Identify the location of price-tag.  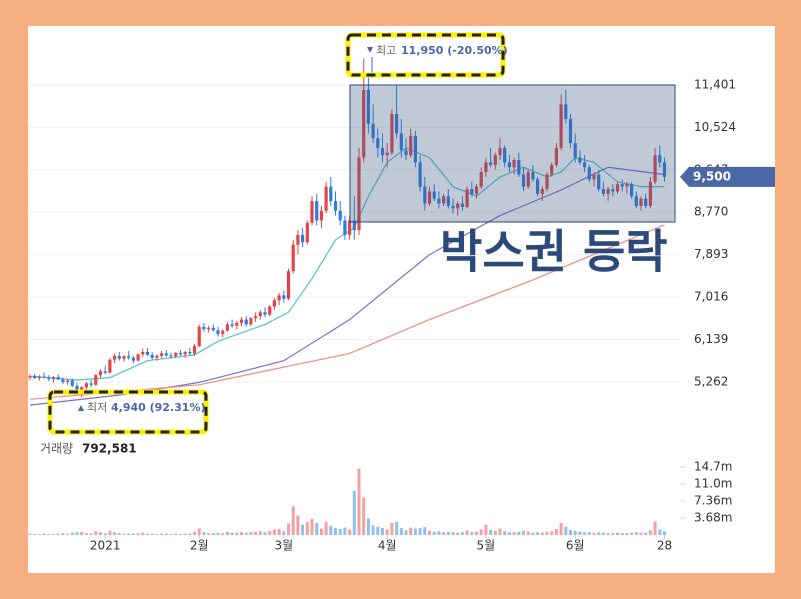
(727, 176).